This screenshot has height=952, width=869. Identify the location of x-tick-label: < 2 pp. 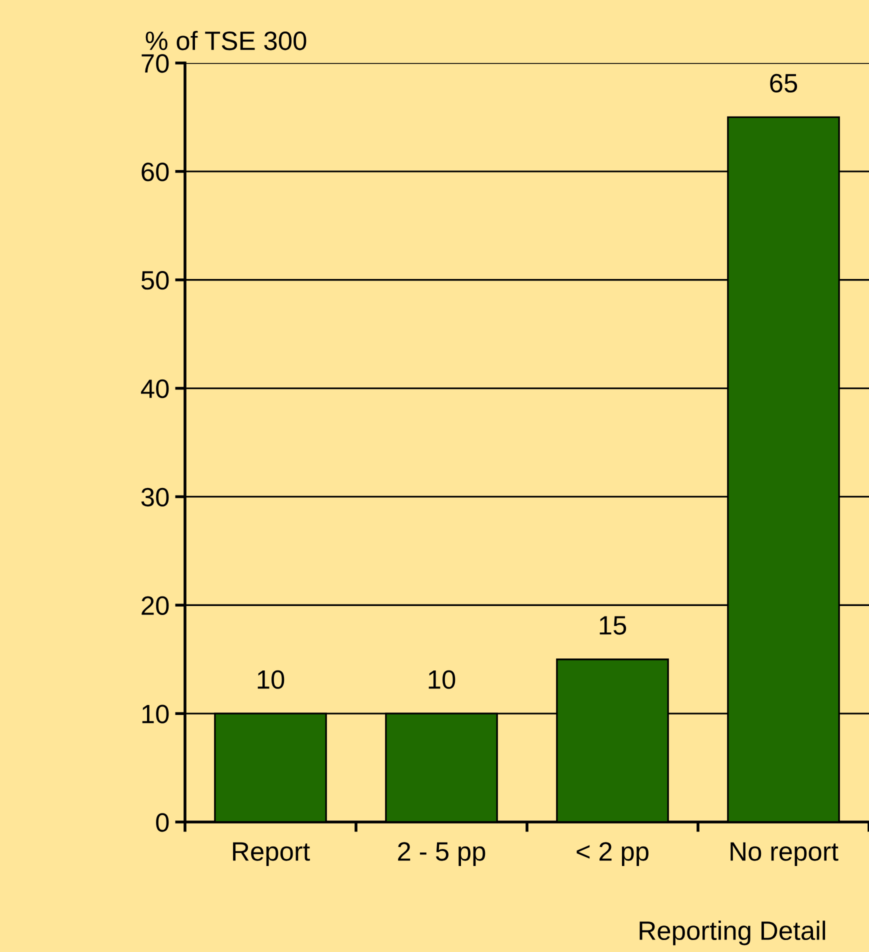
(612, 854).